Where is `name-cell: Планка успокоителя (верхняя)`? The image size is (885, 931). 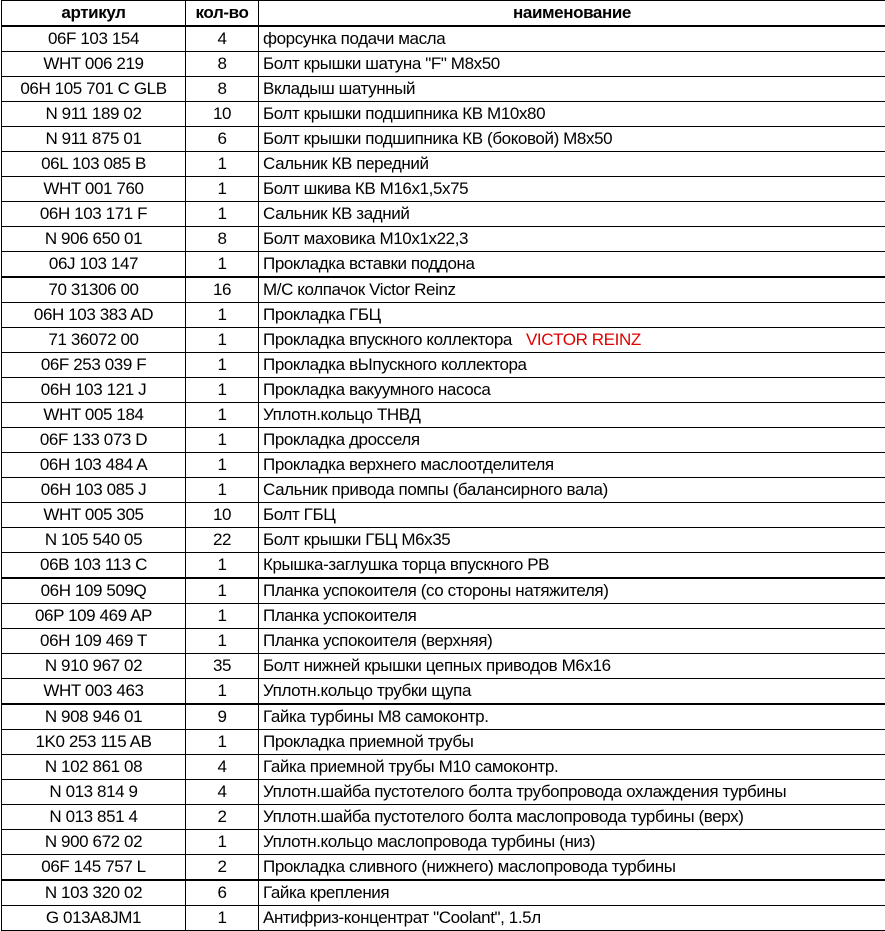
name-cell: Планка успокоителя (верхняя) is located at coordinates (571, 641).